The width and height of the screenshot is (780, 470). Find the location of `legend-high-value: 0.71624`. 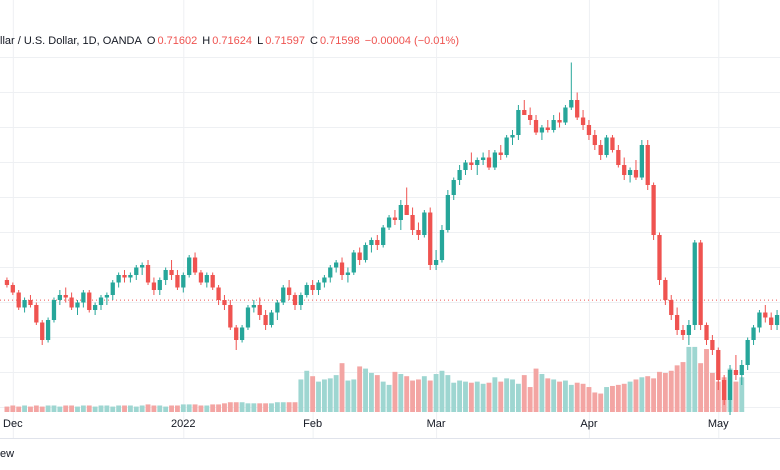

legend-high-value: 0.71624 is located at coordinates (232, 41).